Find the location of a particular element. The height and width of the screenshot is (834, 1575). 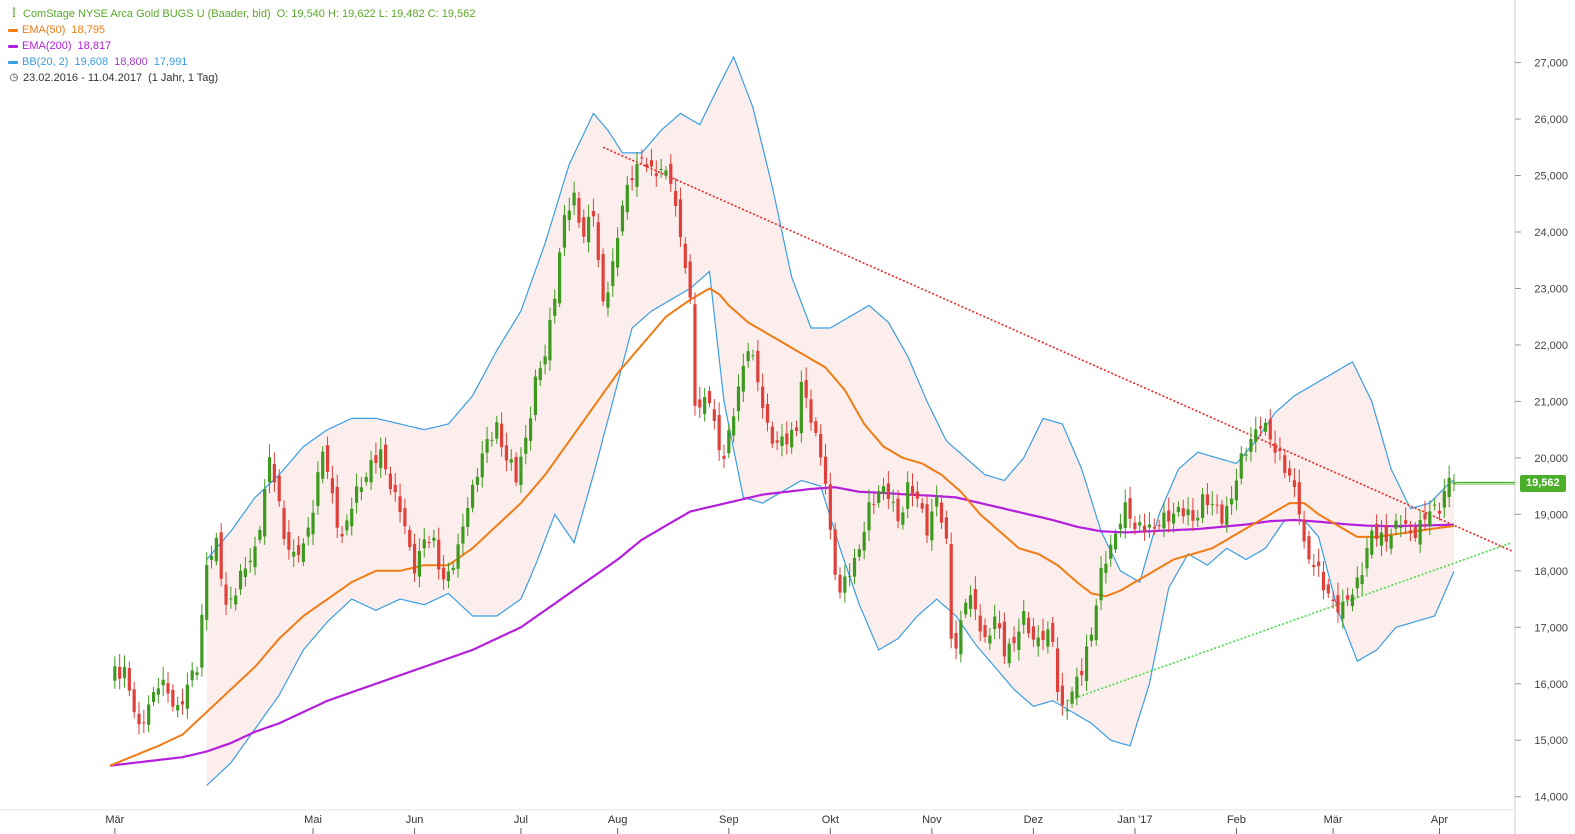

ema50-label: EMA(50) is located at coordinates (44, 30).